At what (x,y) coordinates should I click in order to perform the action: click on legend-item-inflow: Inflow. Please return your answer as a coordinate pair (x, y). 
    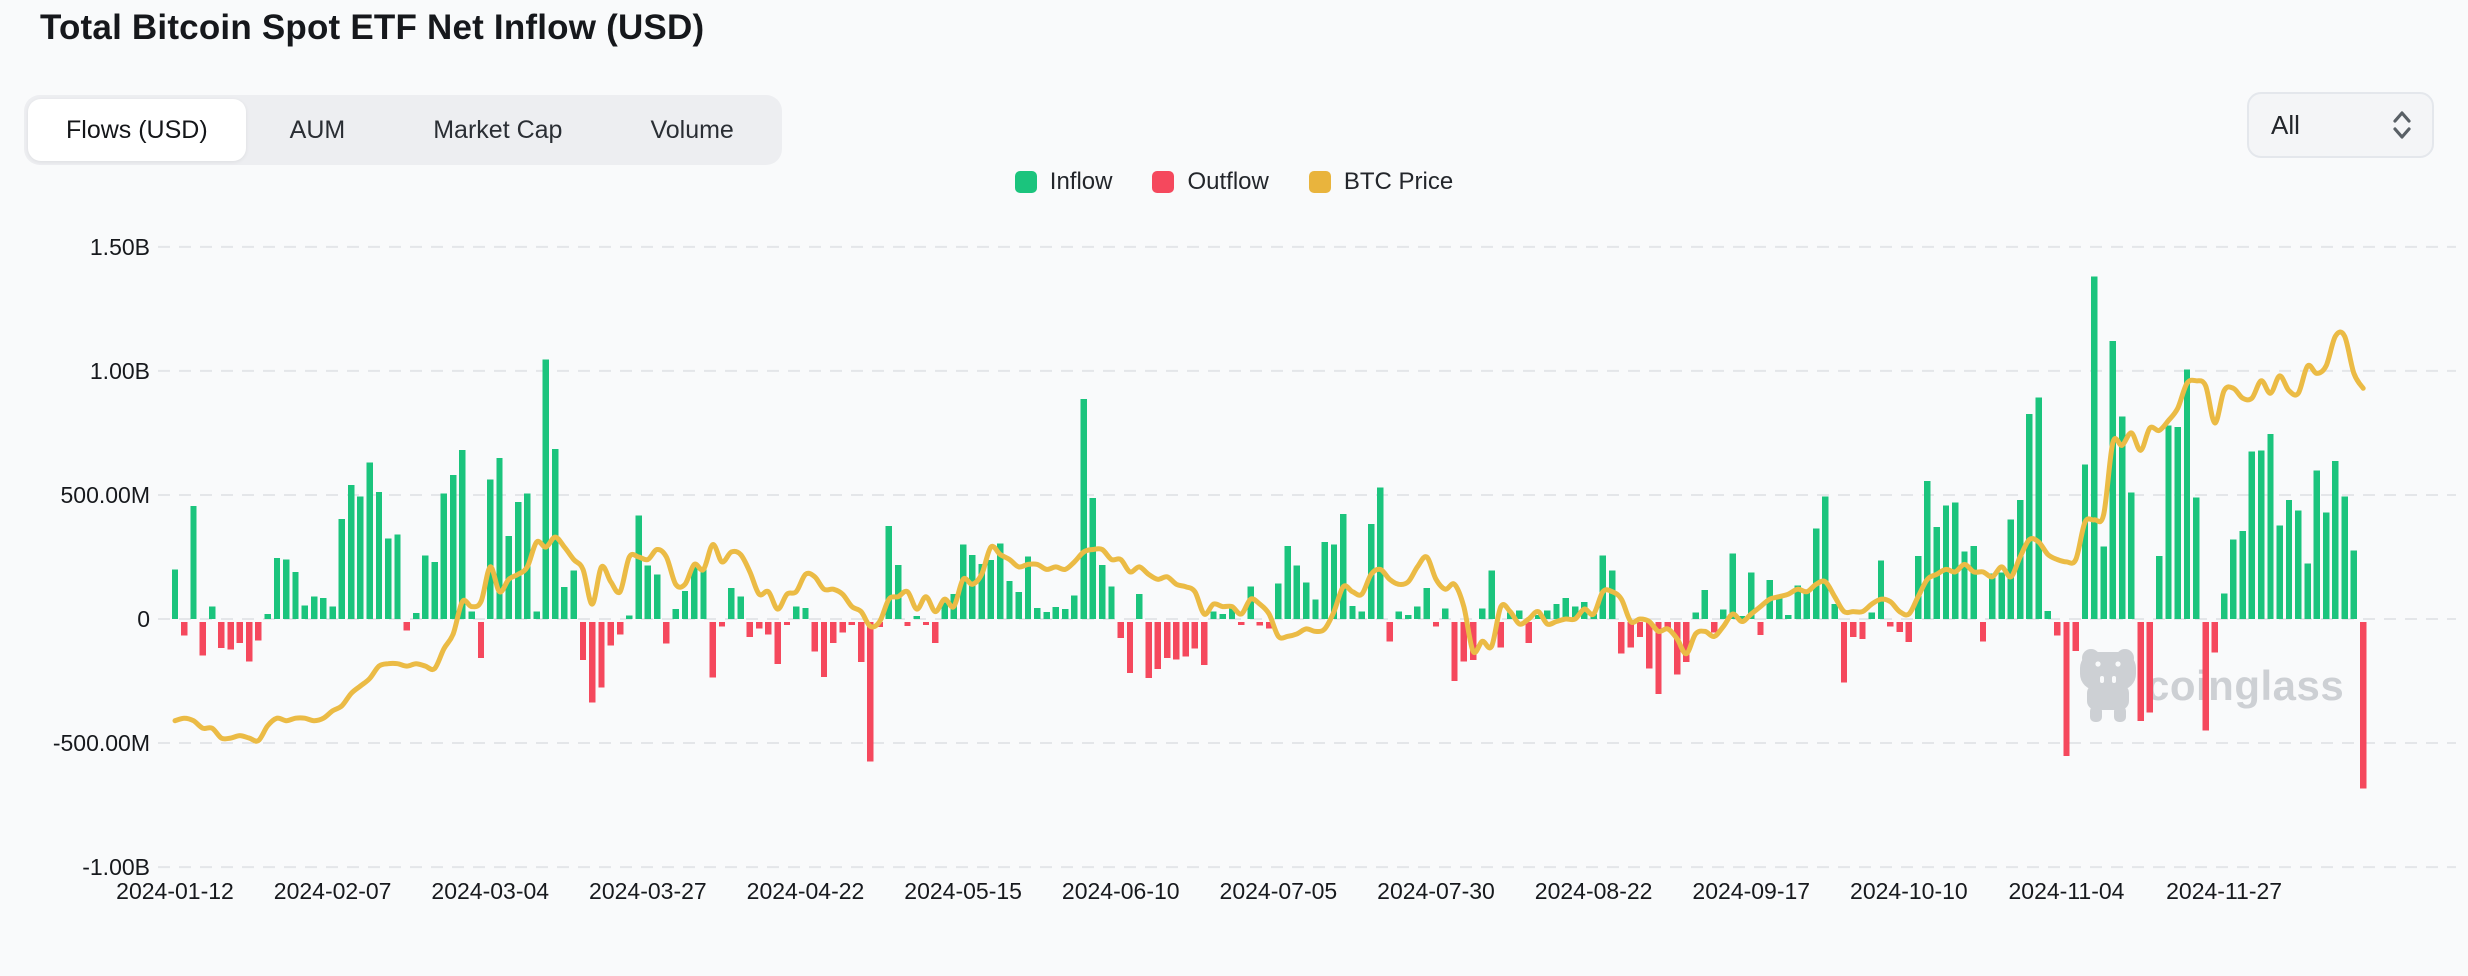
    Looking at the image, I should click on (1063, 182).